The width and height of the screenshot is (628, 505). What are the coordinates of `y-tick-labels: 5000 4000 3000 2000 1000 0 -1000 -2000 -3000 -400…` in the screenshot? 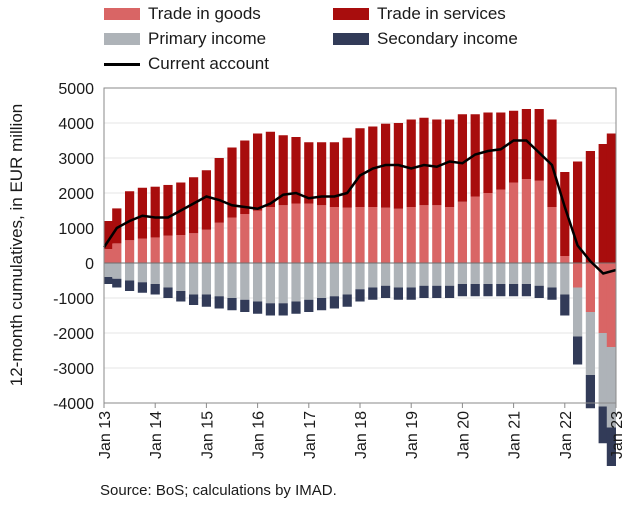 It's located at (73, 247).